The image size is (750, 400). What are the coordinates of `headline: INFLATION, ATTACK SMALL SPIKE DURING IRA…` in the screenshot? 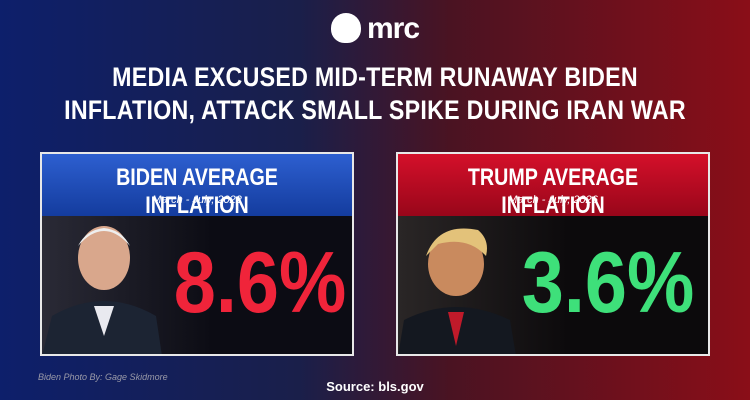 It's located at (375, 110).